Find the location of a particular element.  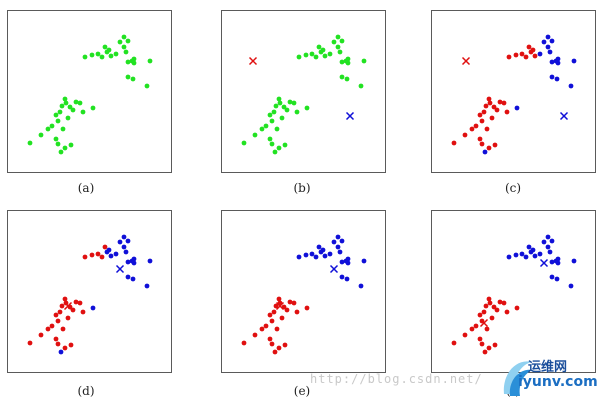

site-logo-swoosh-icon is located at coordinates (517, 378).